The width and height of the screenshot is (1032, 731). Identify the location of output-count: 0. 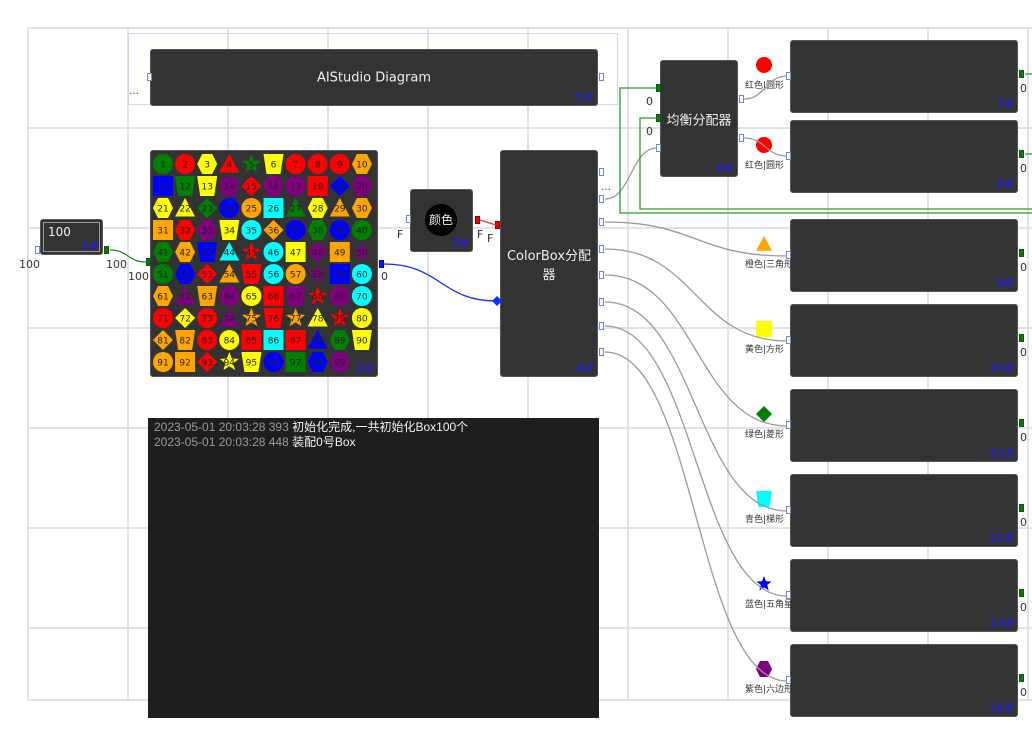
(1023, 437).